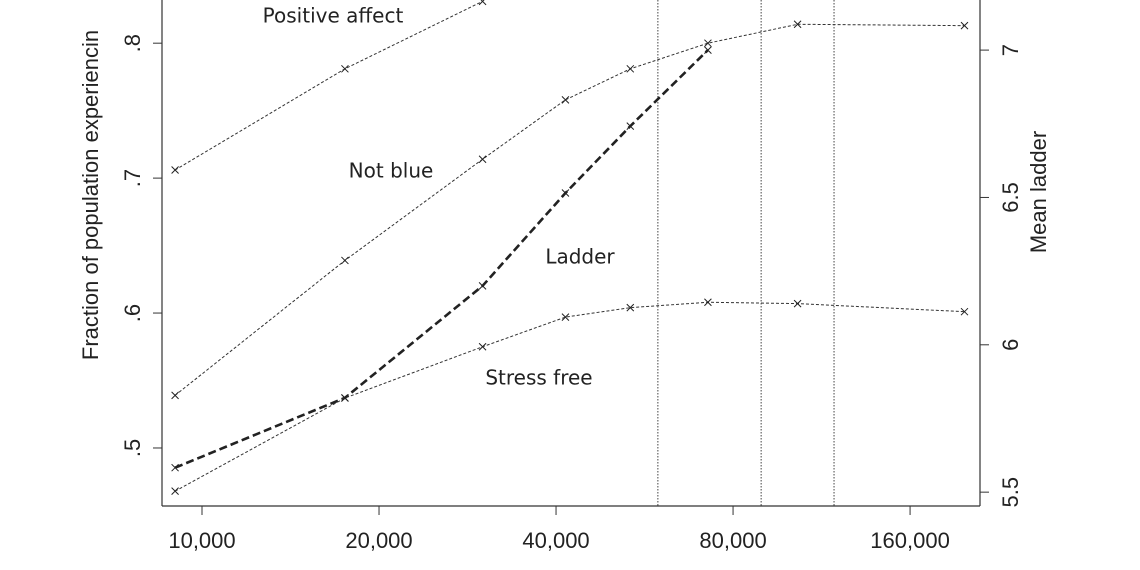  Describe the element at coordinates (910, 540) in the screenshot. I see `x-tick-label: 160,000` at that location.